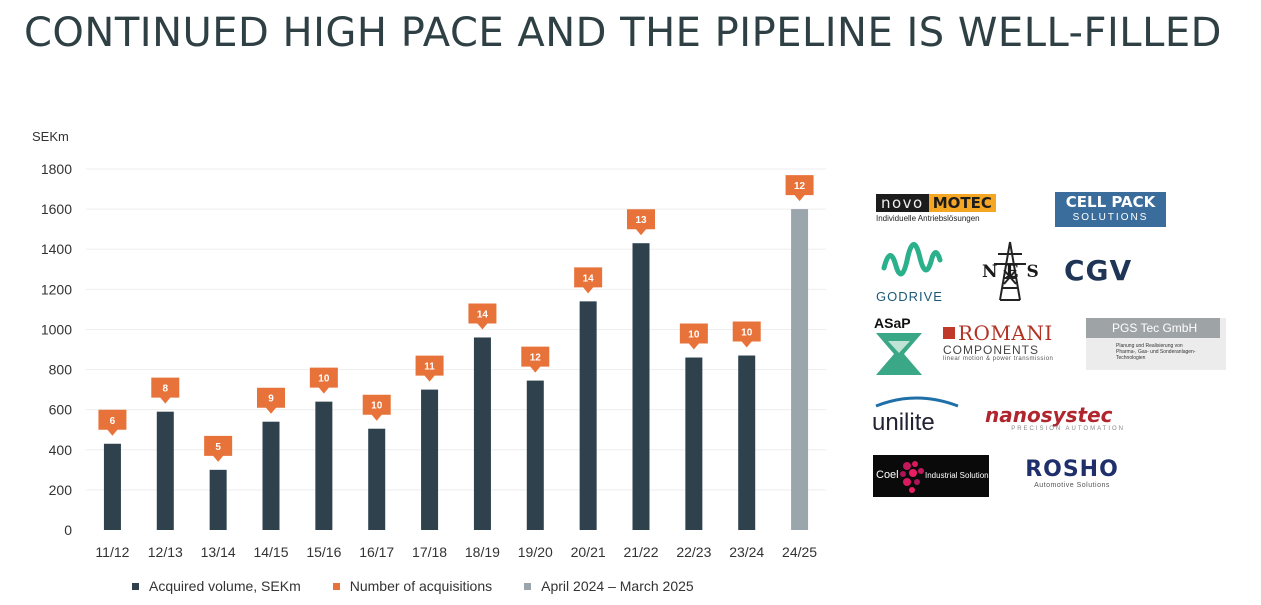  I want to click on nanosystec-logo: nanosystec PRECISION AUTOMATION, so click(1059, 421).